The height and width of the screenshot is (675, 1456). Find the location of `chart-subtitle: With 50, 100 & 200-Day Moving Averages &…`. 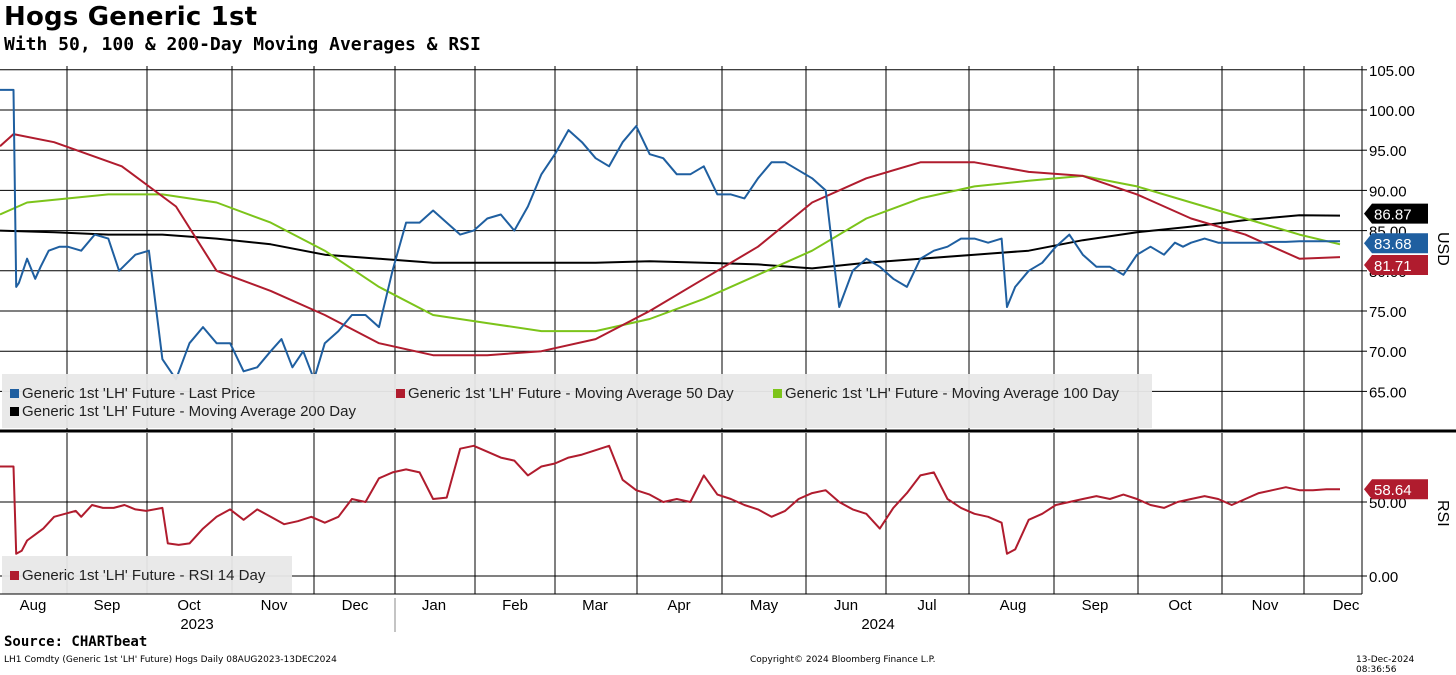

chart-subtitle: With 50, 100 & 200-Day Moving Averages &… is located at coordinates (242, 44).